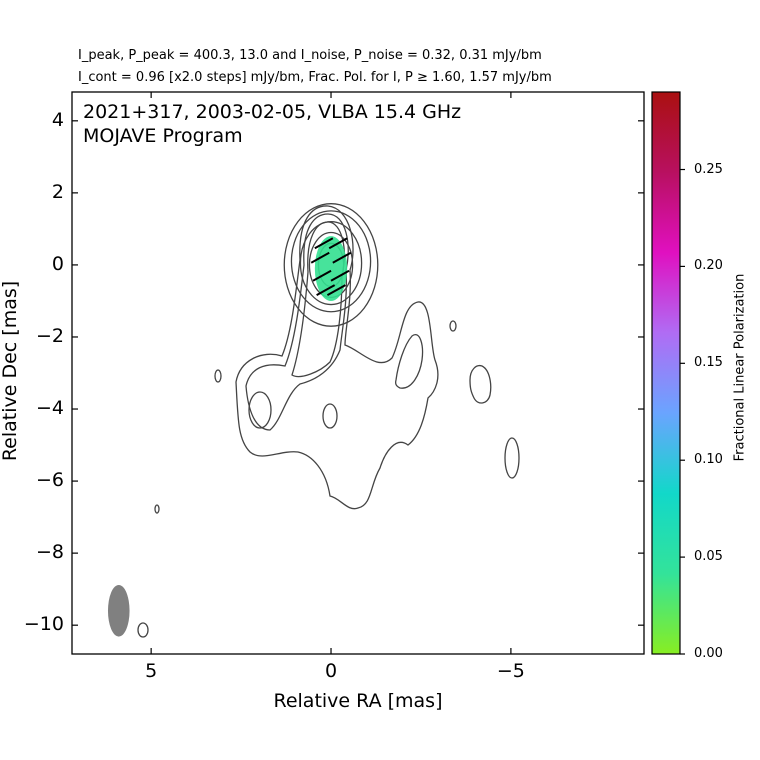 The height and width of the screenshot is (760, 760). What do you see at coordinates (708, 557) in the screenshot?
I see `colorbar-tick-label: 0.05` at bounding box center [708, 557].